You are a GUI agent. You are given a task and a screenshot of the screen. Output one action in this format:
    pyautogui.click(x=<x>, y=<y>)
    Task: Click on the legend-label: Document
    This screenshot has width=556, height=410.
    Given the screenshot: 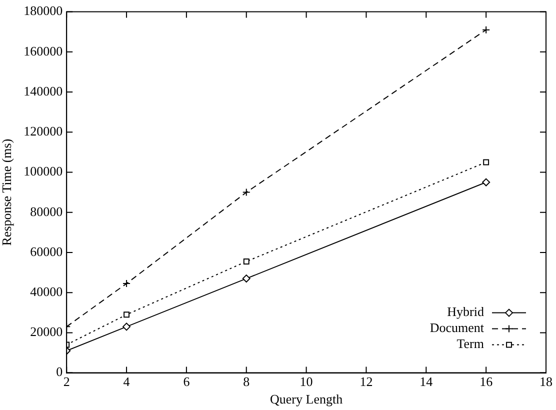 What is the action you would take?
    pyautogui.click(x=457, y=328)
    